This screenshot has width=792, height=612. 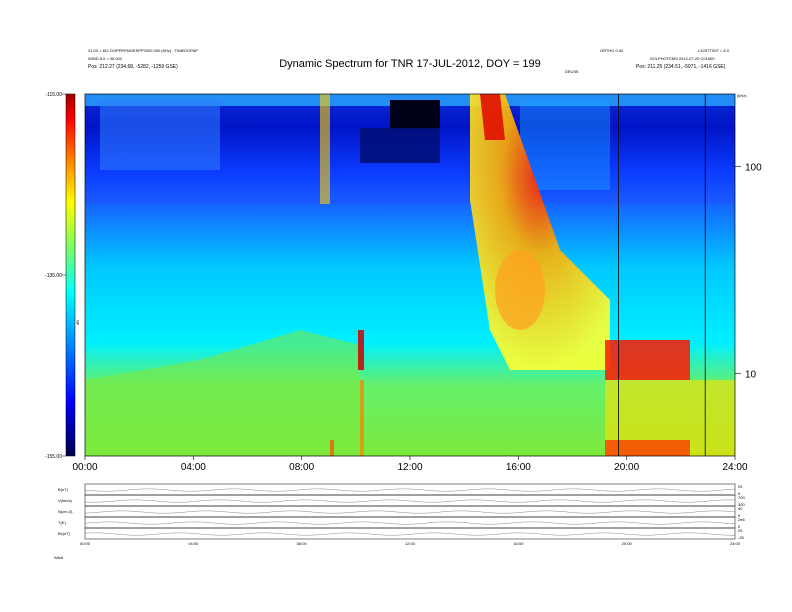 What do you see at coordinates (735, 543) in the screenshot?
I see `panel-x-tick-label-6: 24:00` at bounding box center [735, 543].